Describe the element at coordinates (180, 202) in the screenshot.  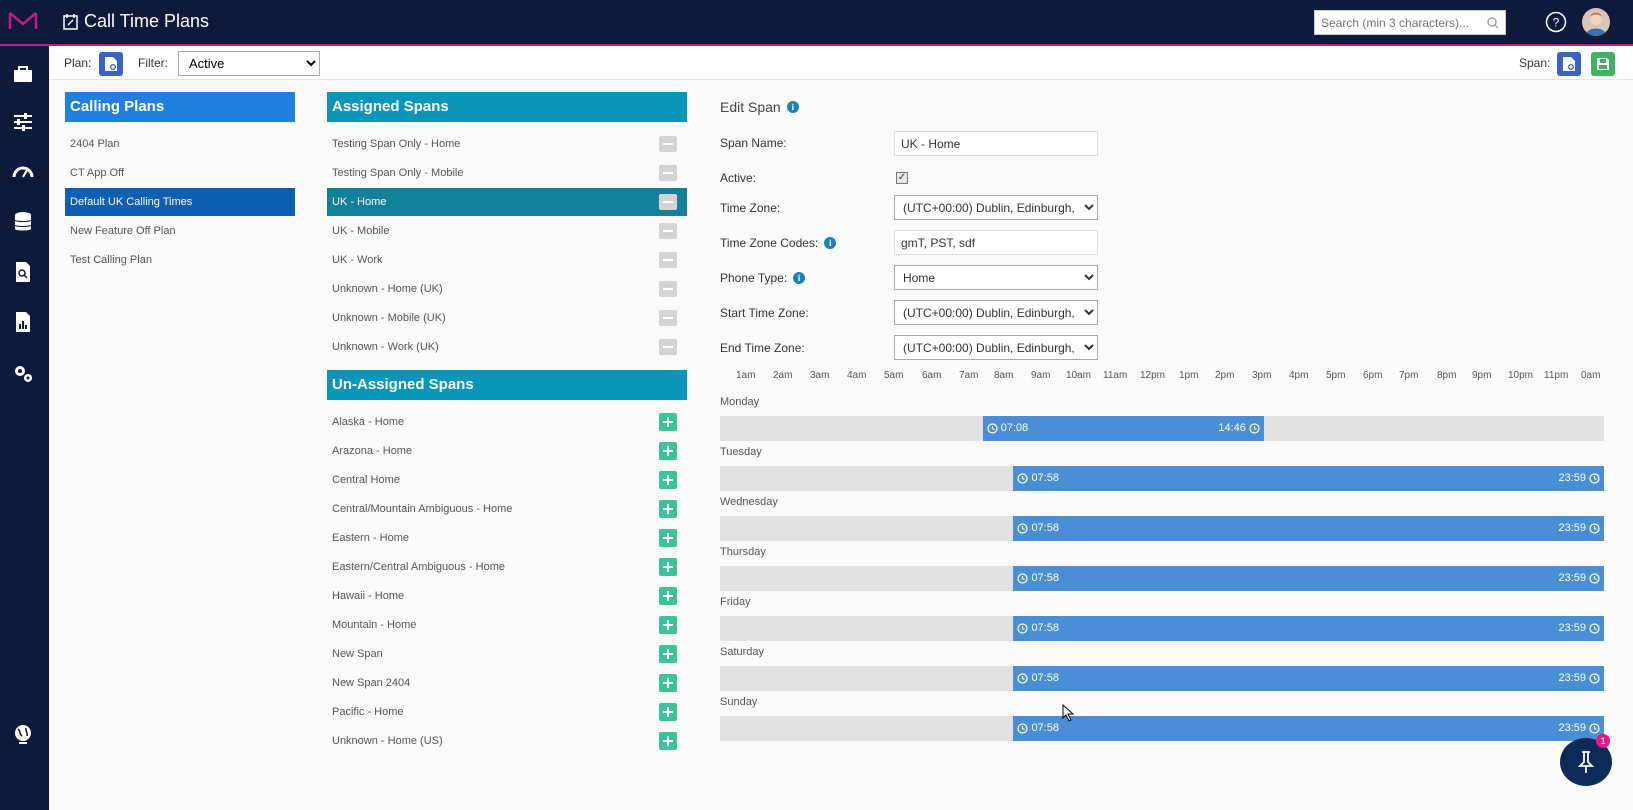
I see `calling-plan-item-selected: Default UK Calling Times` at that location.